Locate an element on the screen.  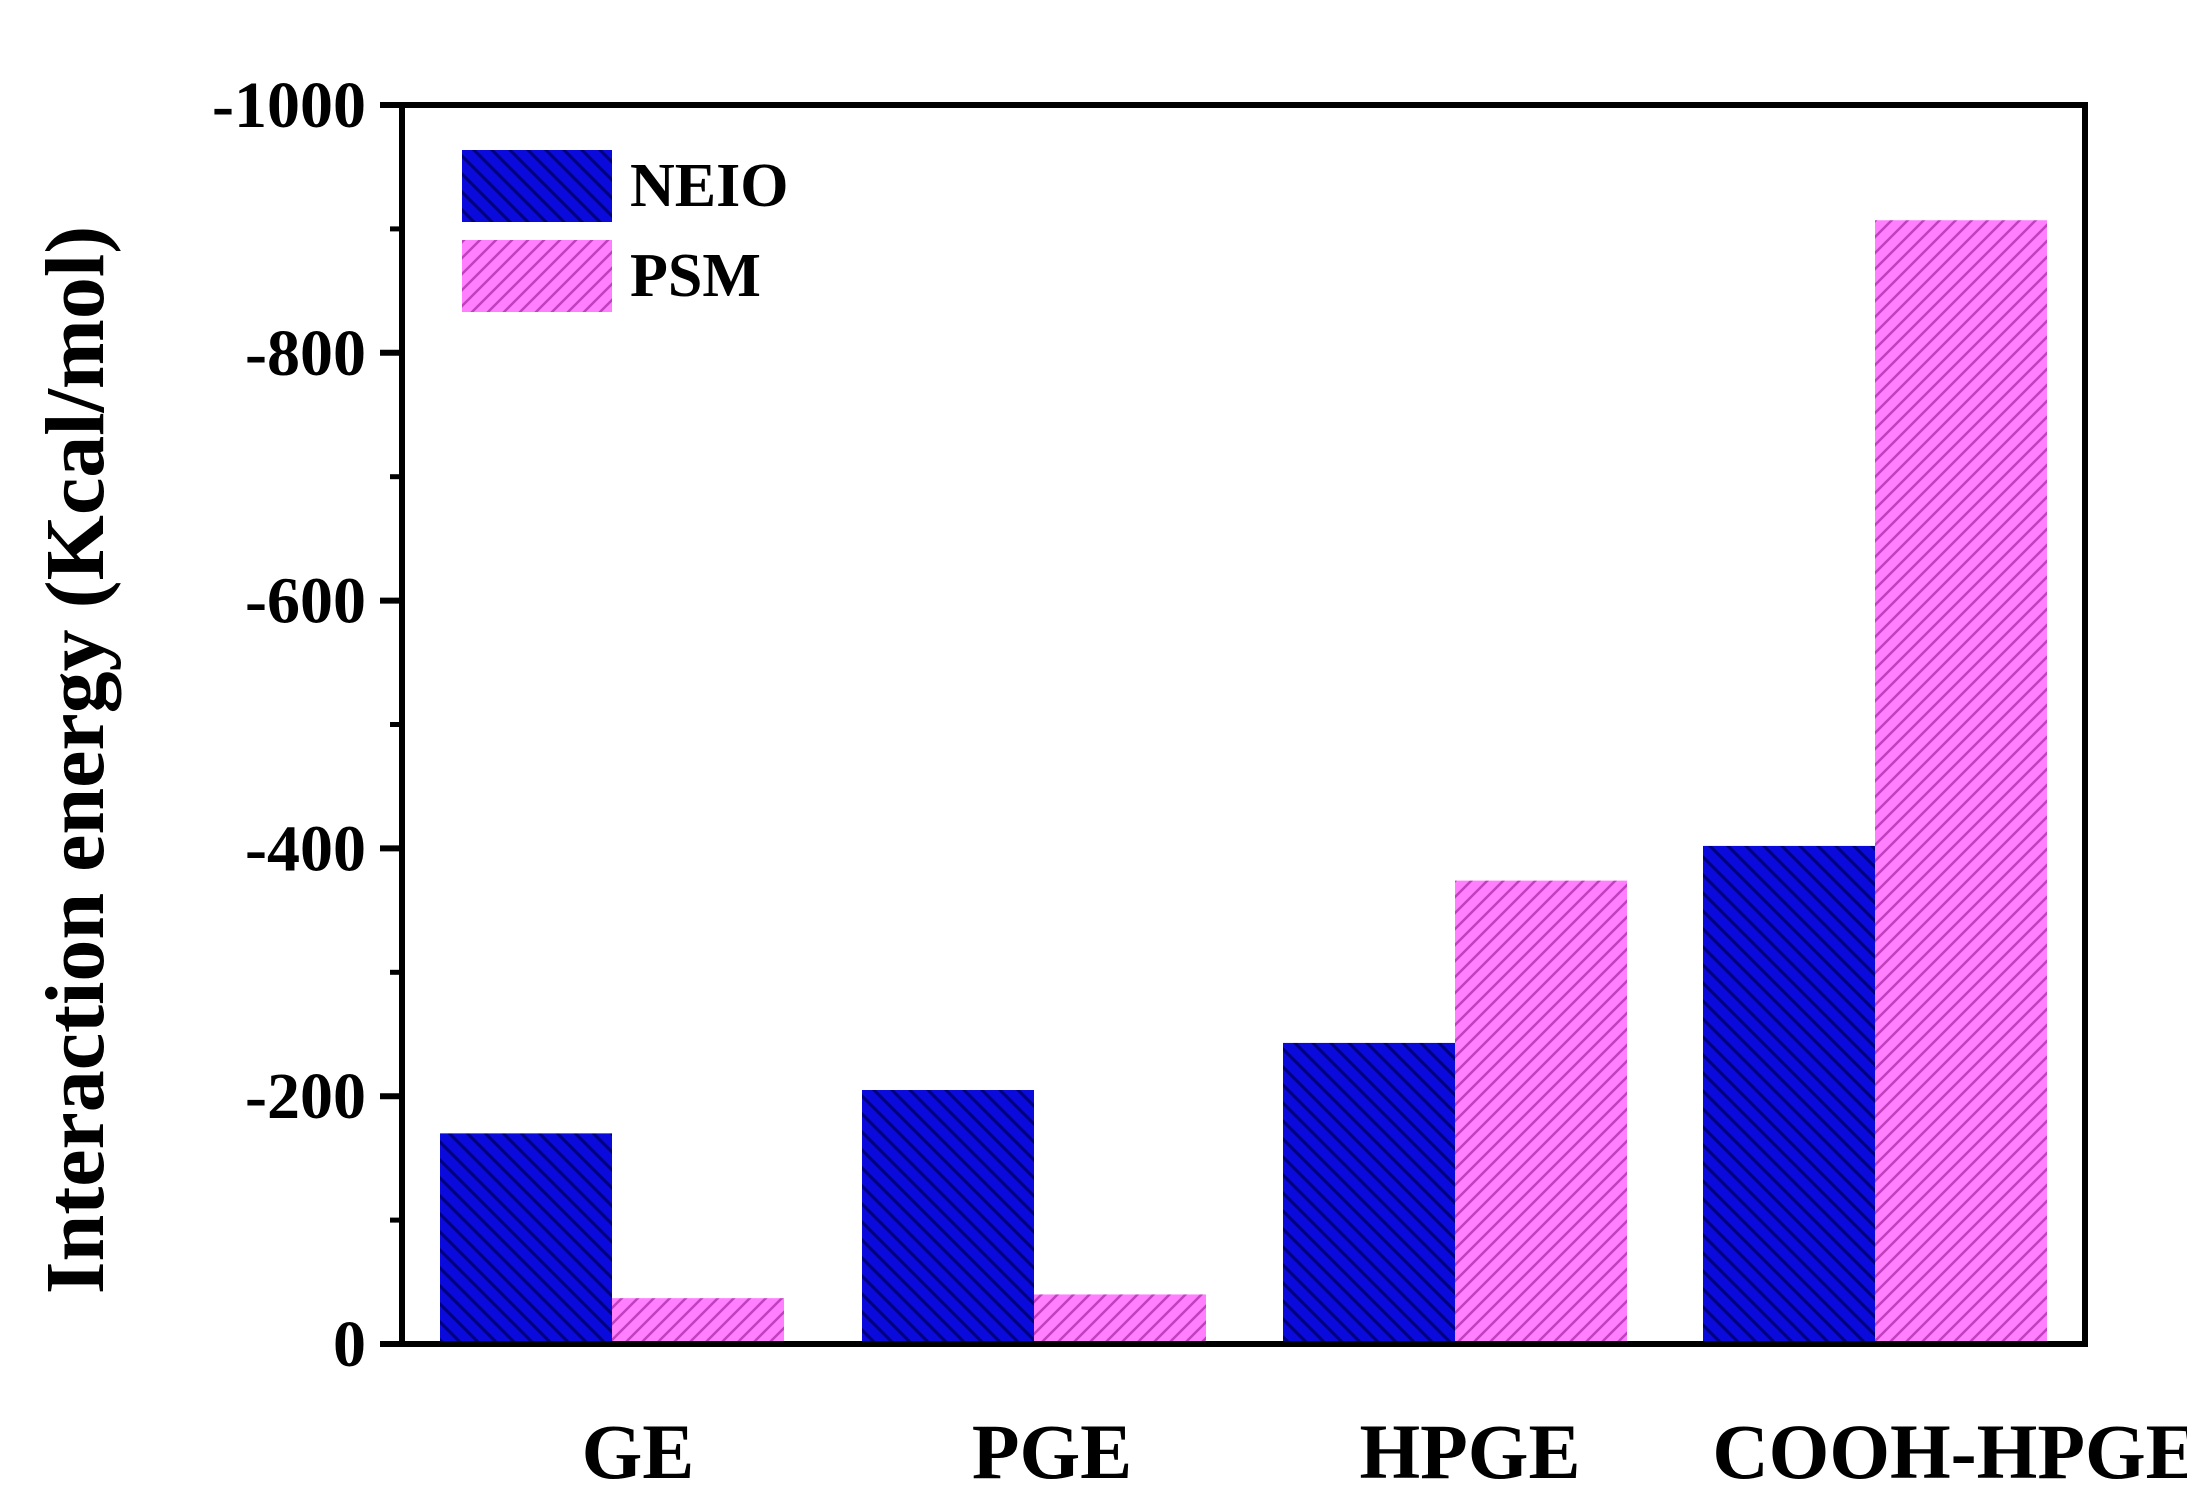
bar-neio-cooh-hpge is located at coordinates (1789, 1094).